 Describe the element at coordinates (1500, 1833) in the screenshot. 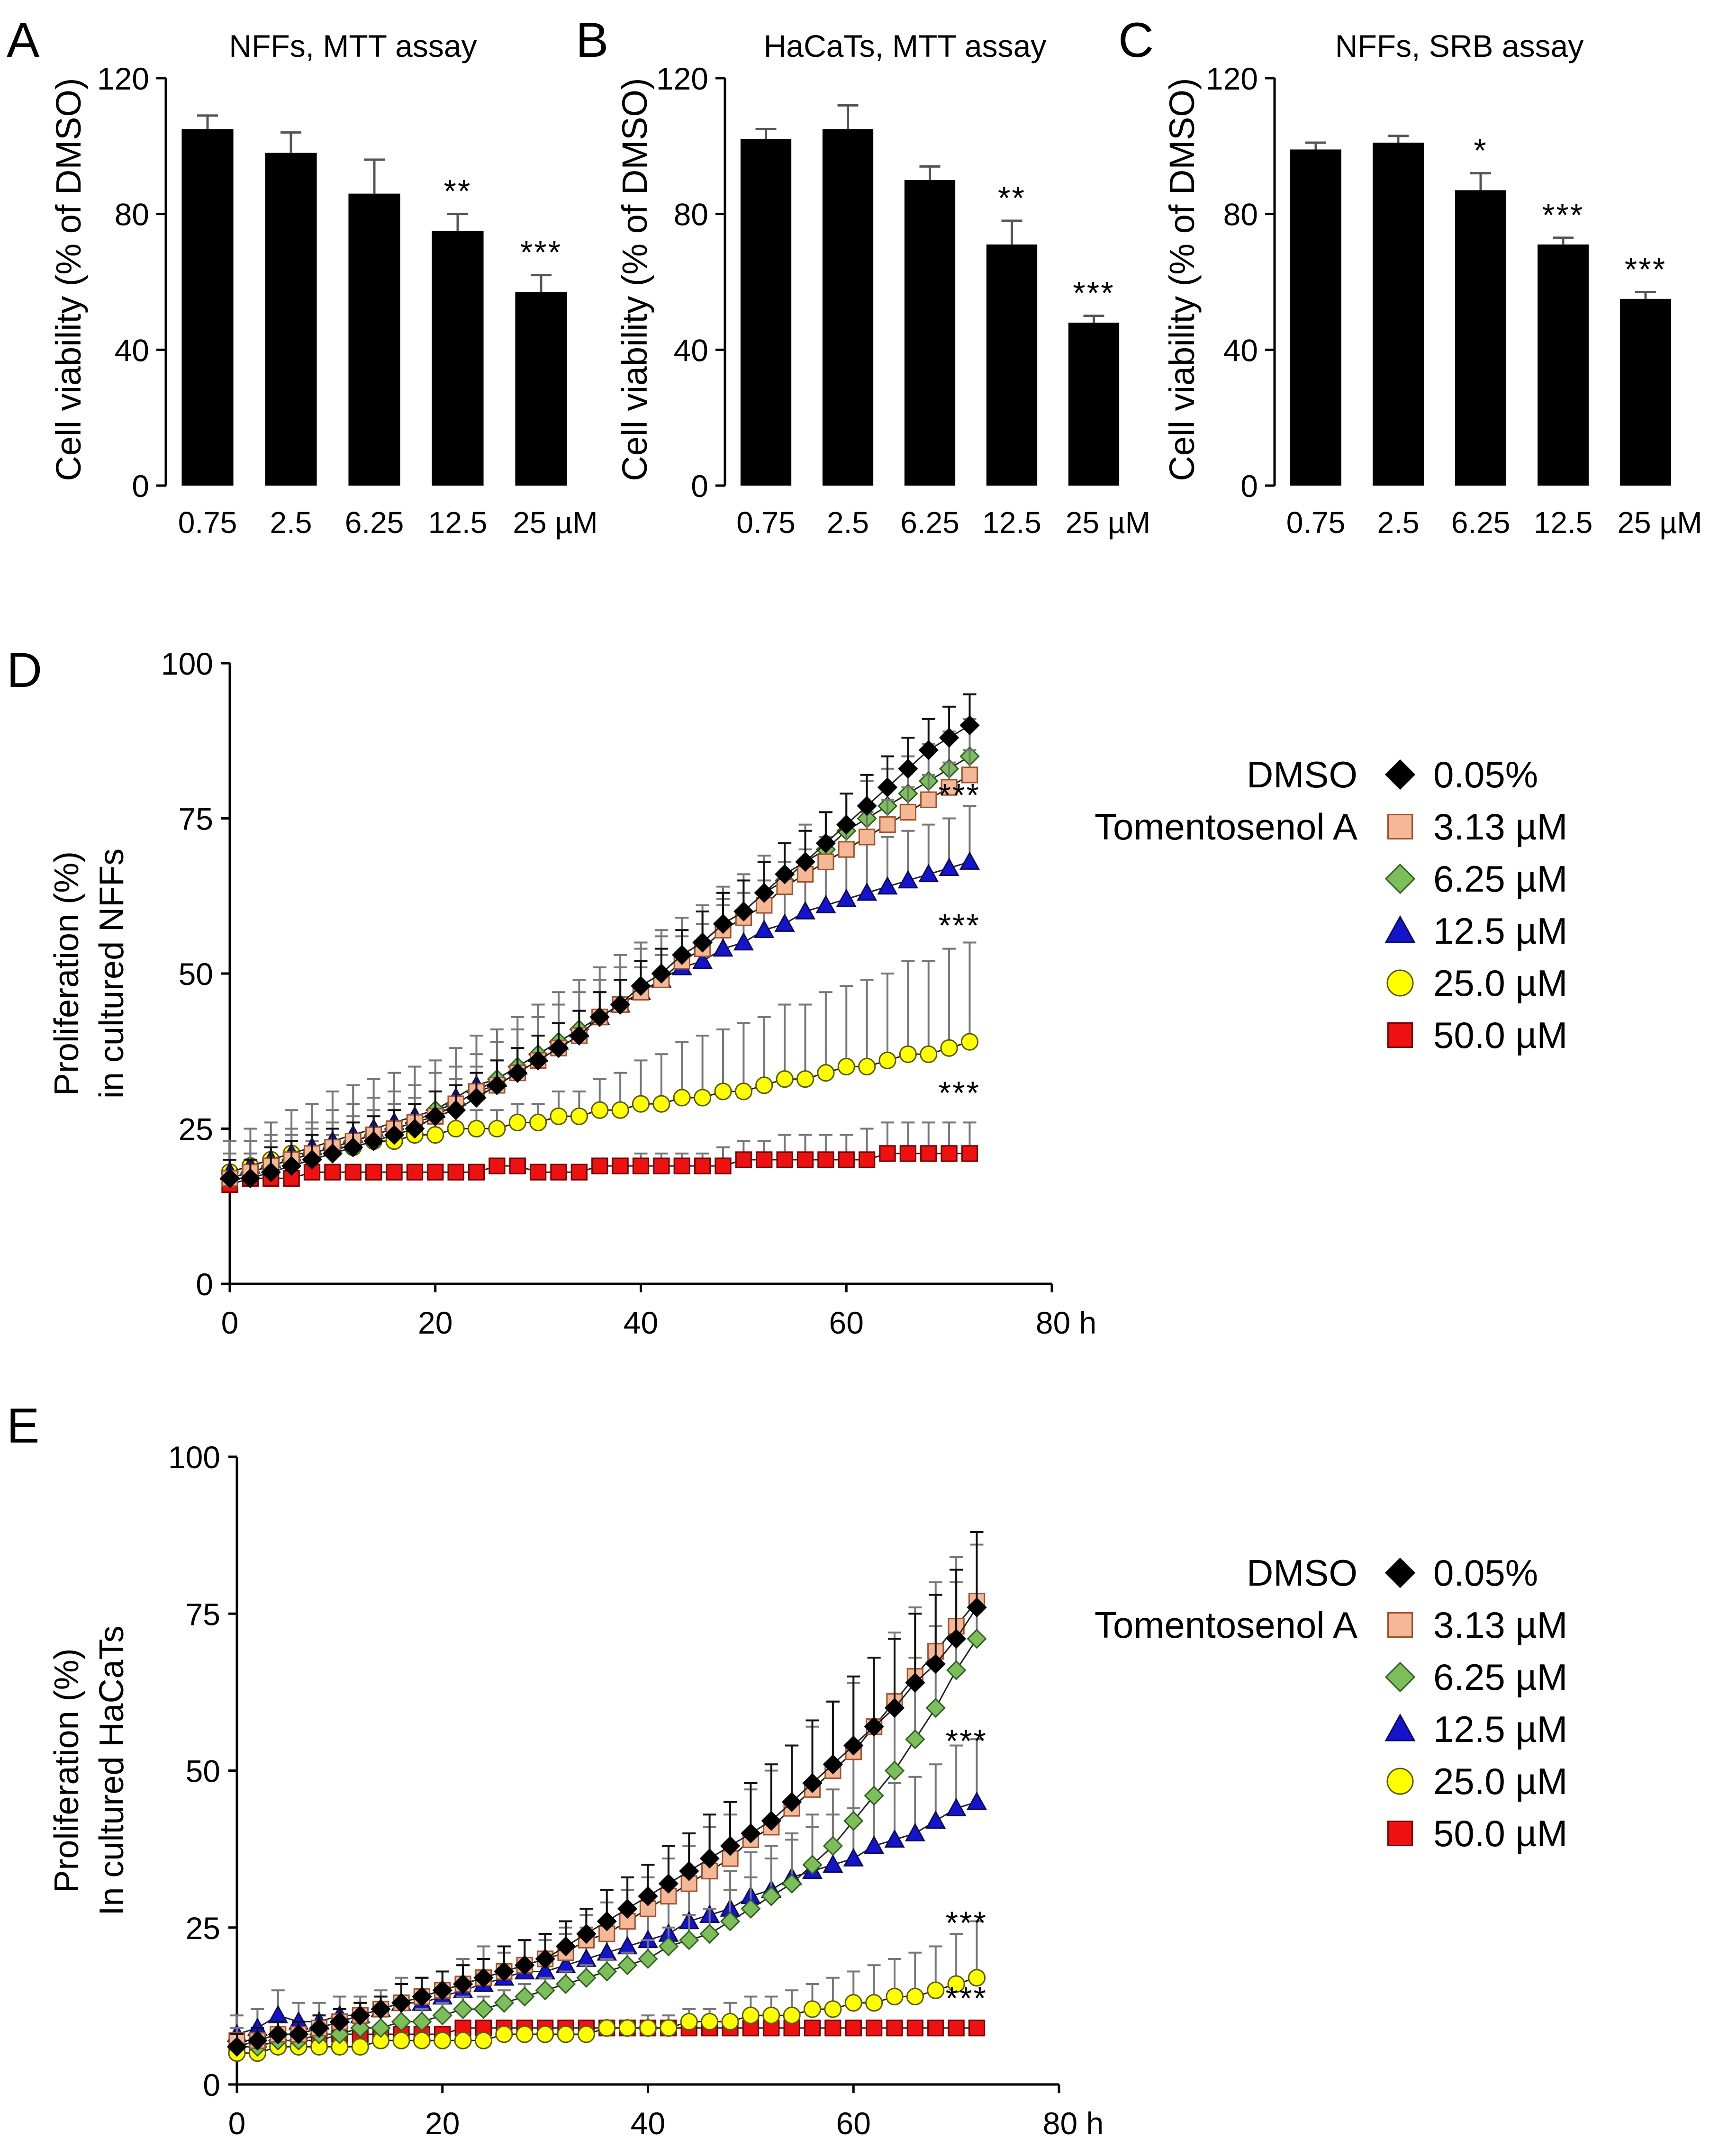

I see `legend-entry: 50.0 µM` at that location.